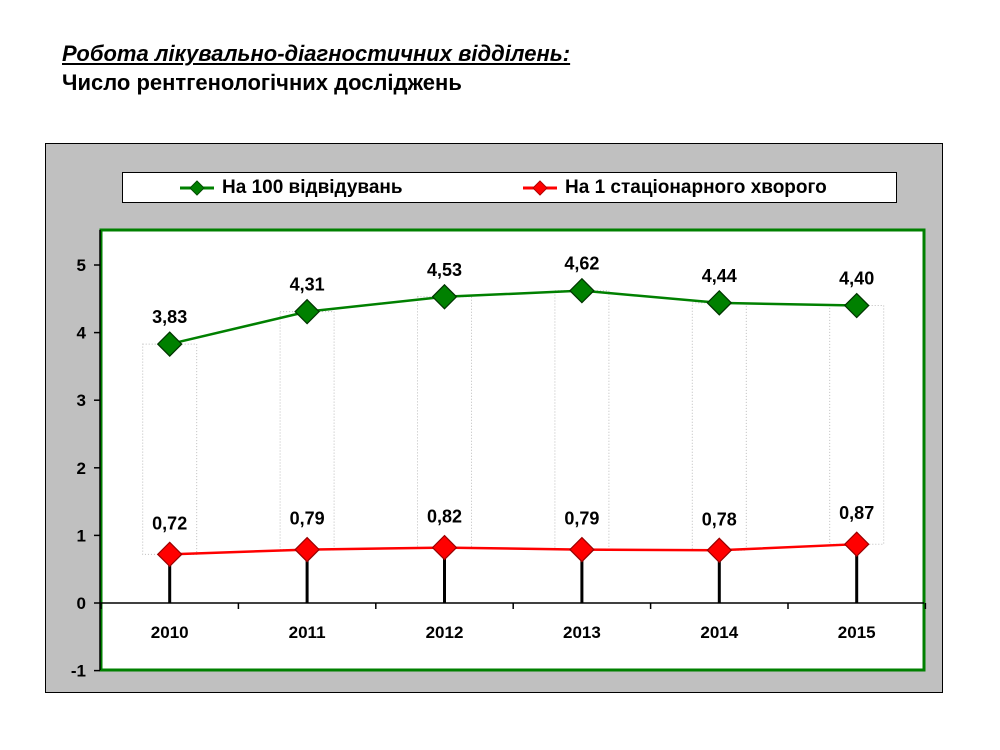 Image resolution: width=1000 pixels, height=750 pixels. I want to click on series-green-data-label: 4,40, so click(856, 279).